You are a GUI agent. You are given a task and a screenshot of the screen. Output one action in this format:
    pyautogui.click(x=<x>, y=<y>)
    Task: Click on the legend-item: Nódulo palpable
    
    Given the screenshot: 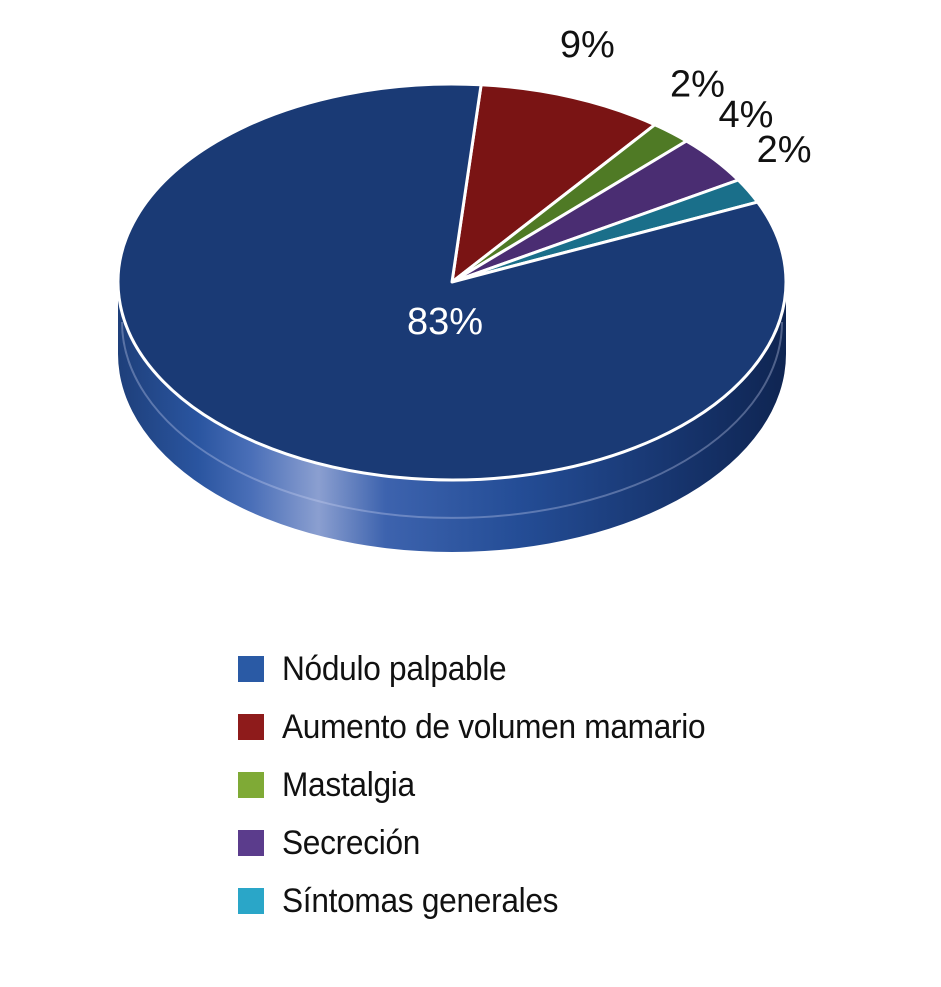 What is the action you would take?
    pyautogui.click(x=487, y=669)
    